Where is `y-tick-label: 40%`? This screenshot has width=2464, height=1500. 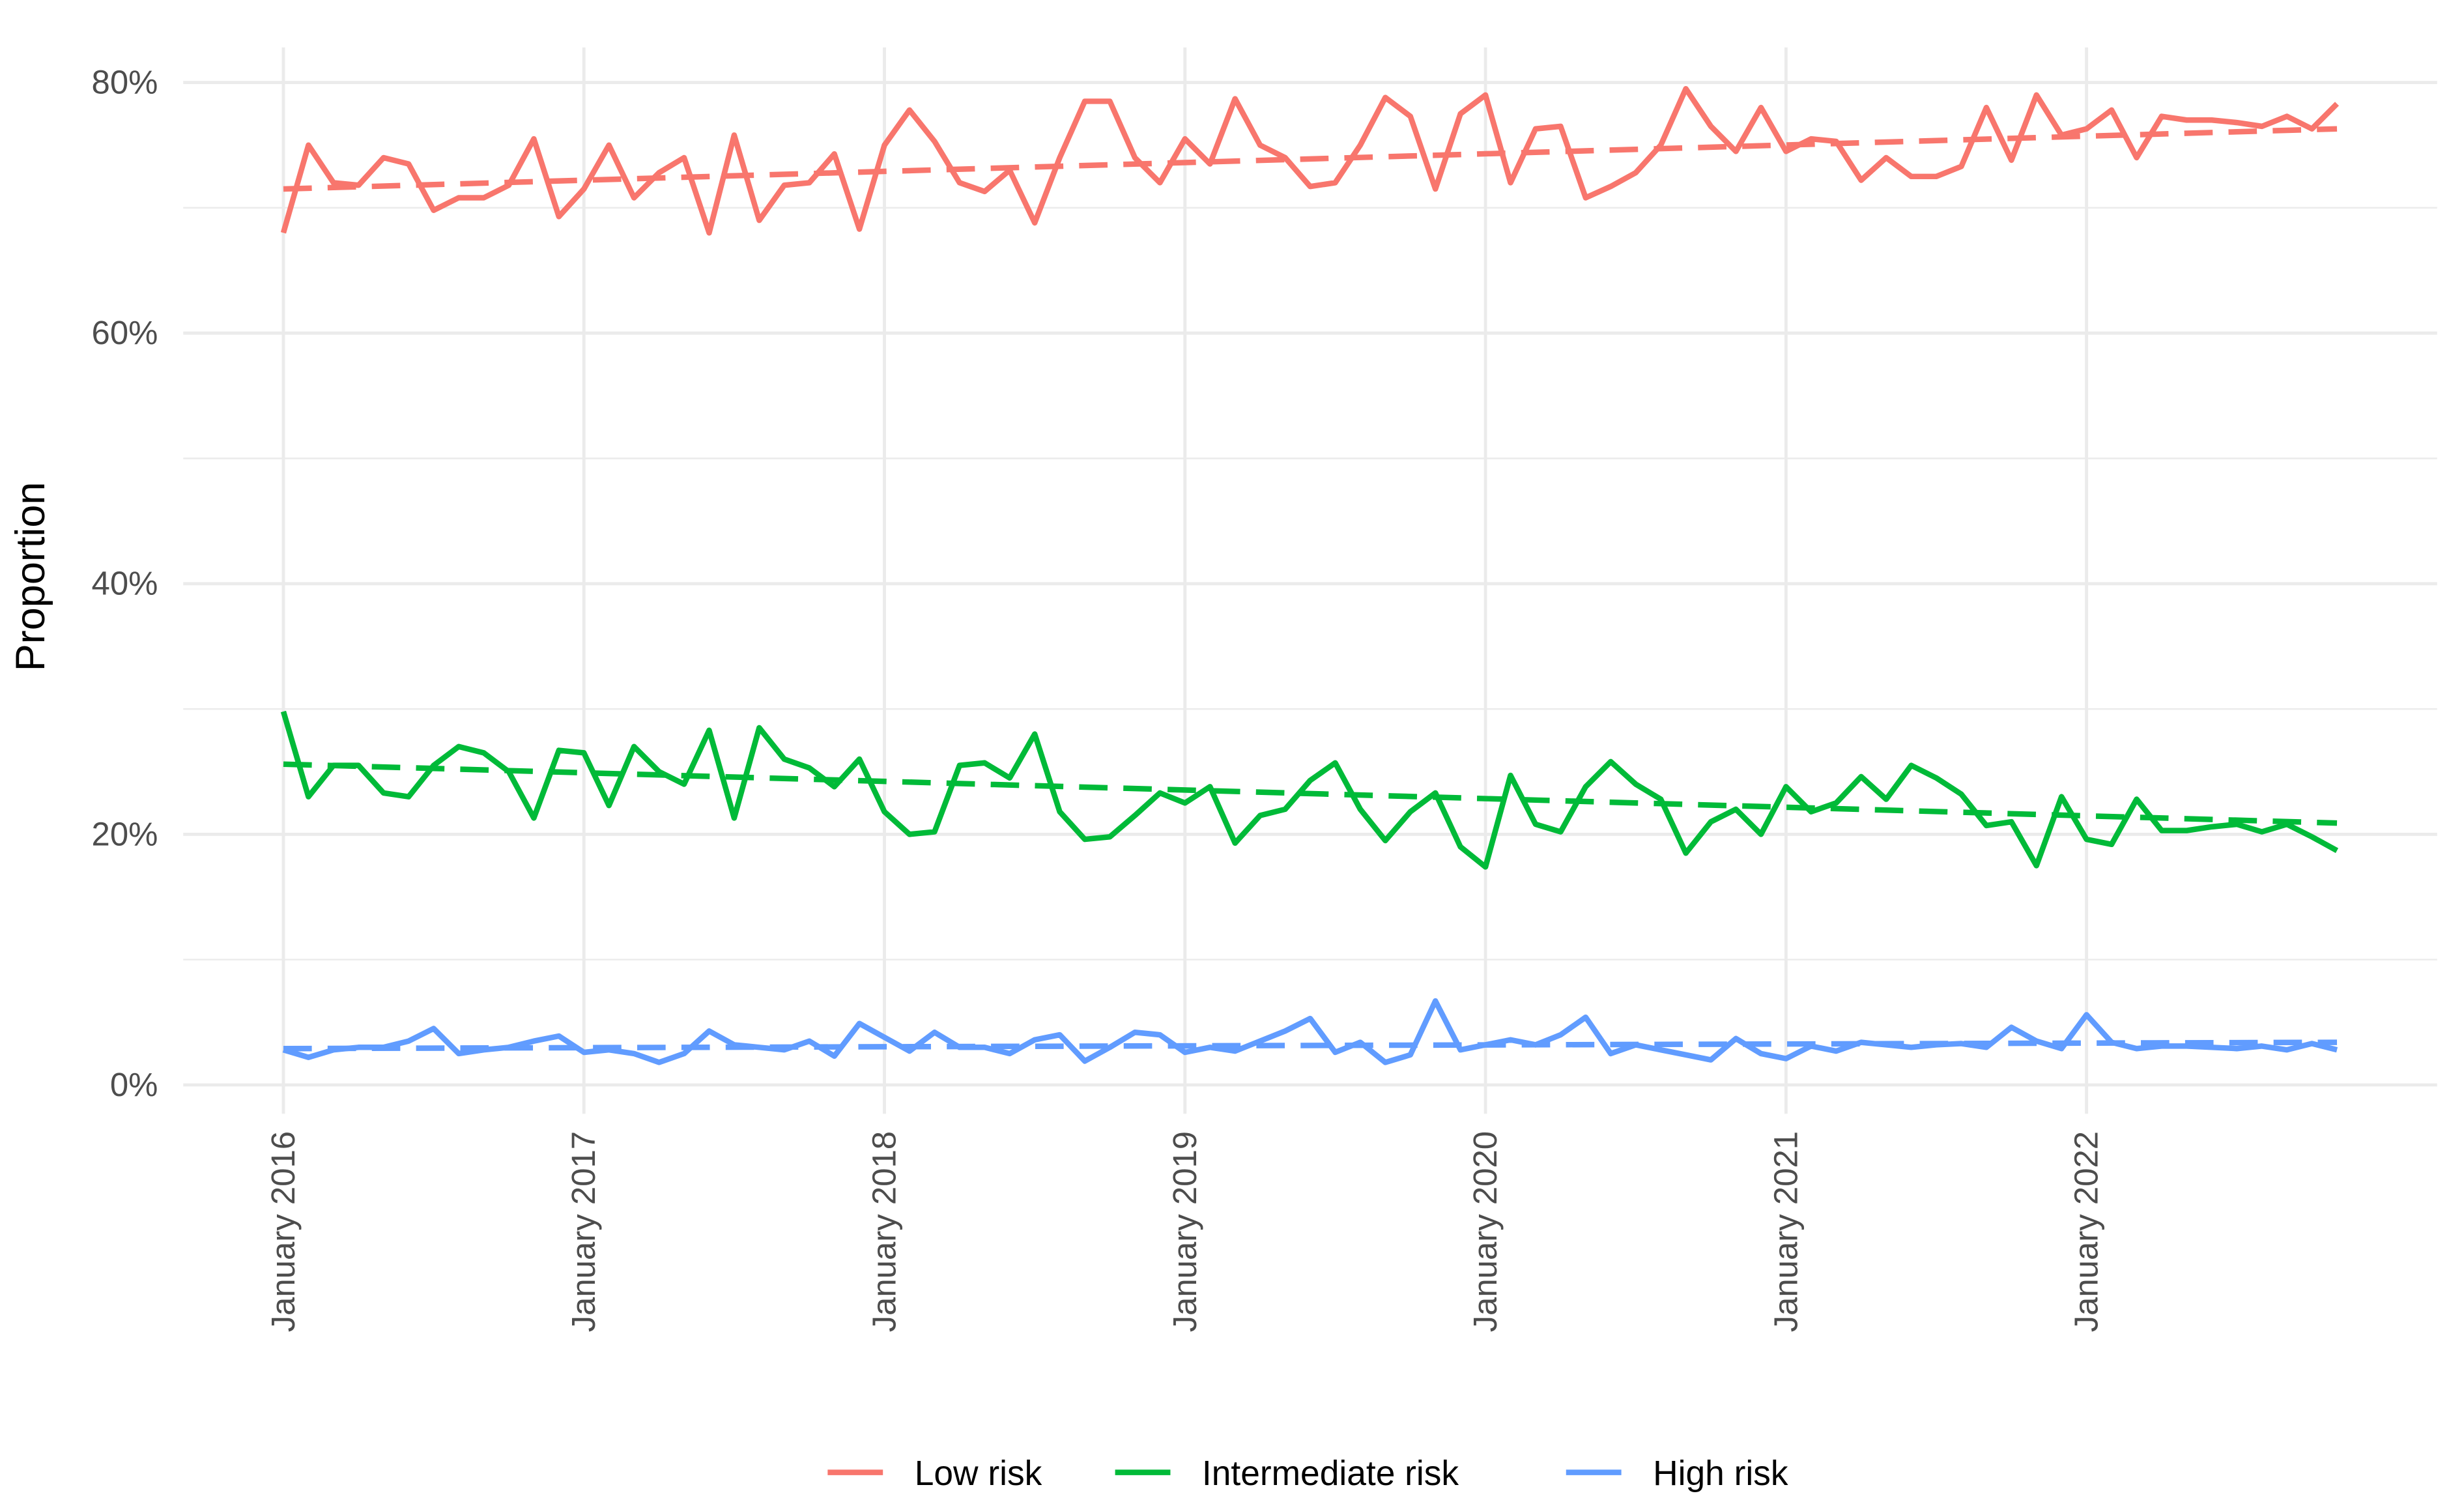 y-tick-label: 40% is located at coordinates (125, 583).